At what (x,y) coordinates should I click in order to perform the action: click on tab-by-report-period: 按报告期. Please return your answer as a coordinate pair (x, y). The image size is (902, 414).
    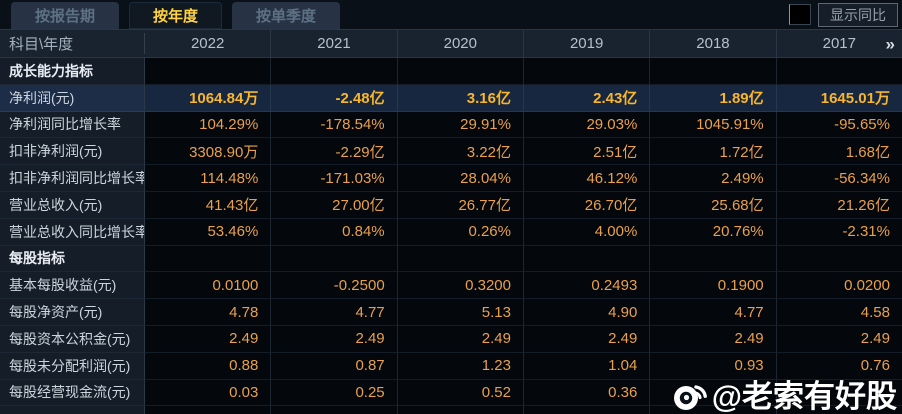
    Looking at the image, I should click on (65, 15).